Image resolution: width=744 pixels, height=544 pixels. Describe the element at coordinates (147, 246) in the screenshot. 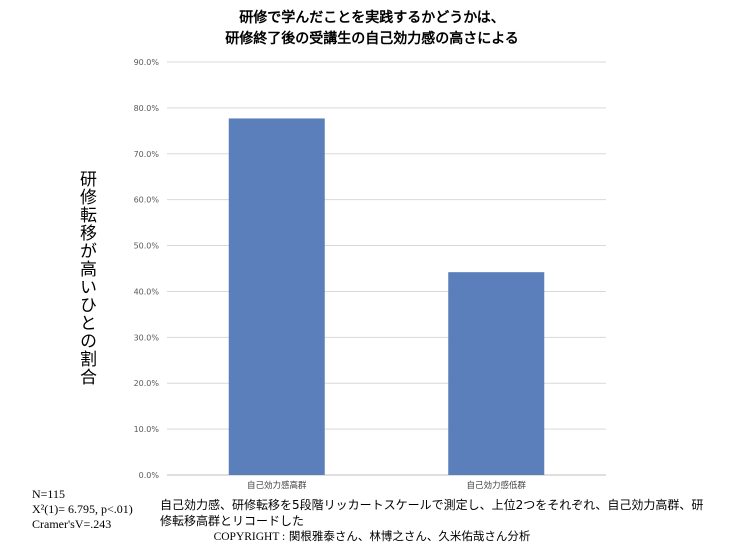

I see `y-tick-label: 50.0%` at that location.